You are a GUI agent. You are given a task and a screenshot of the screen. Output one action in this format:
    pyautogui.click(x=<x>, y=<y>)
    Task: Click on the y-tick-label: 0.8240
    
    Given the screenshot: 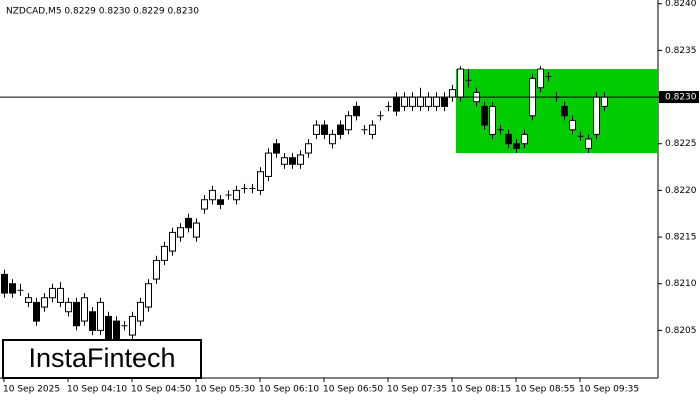 What is the action you would take?
    pyautogui.click(x=681, y=4)
    